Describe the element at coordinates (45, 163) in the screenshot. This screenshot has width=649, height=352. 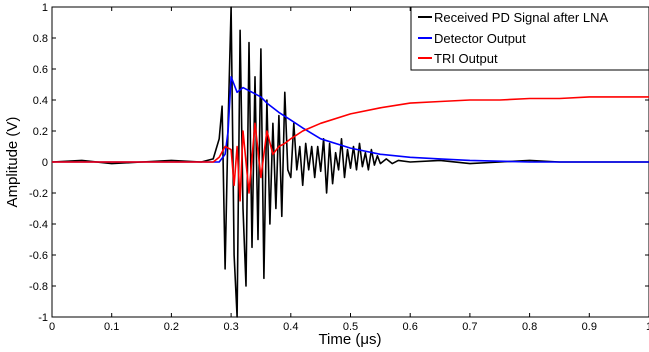
I see `y-tick-label: 0` at that location.